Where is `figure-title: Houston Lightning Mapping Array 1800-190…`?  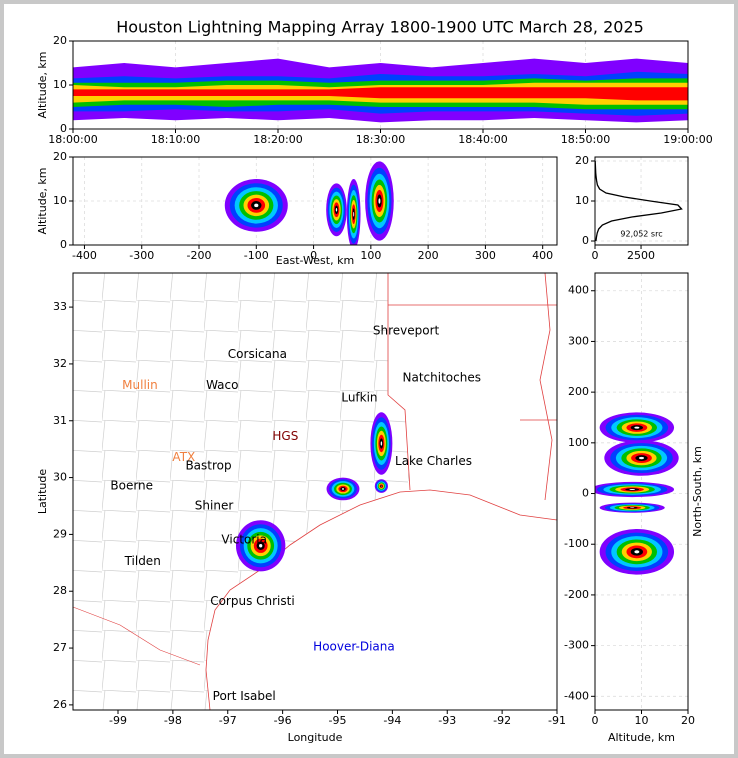 figure-title: Houston Lightning Mapping Array 1800-190… is located at coordinates (380, 27).